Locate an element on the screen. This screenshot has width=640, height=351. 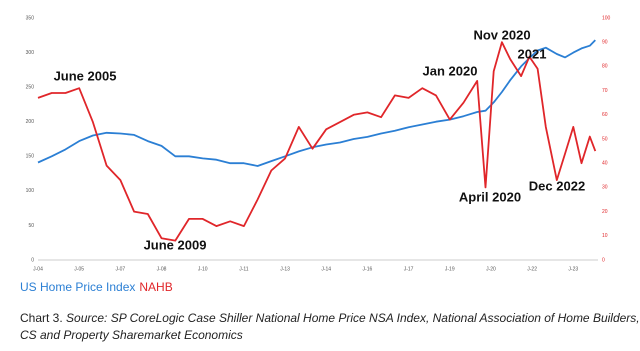
x-tick-label: J-16 is located at coordinates (368, 269).